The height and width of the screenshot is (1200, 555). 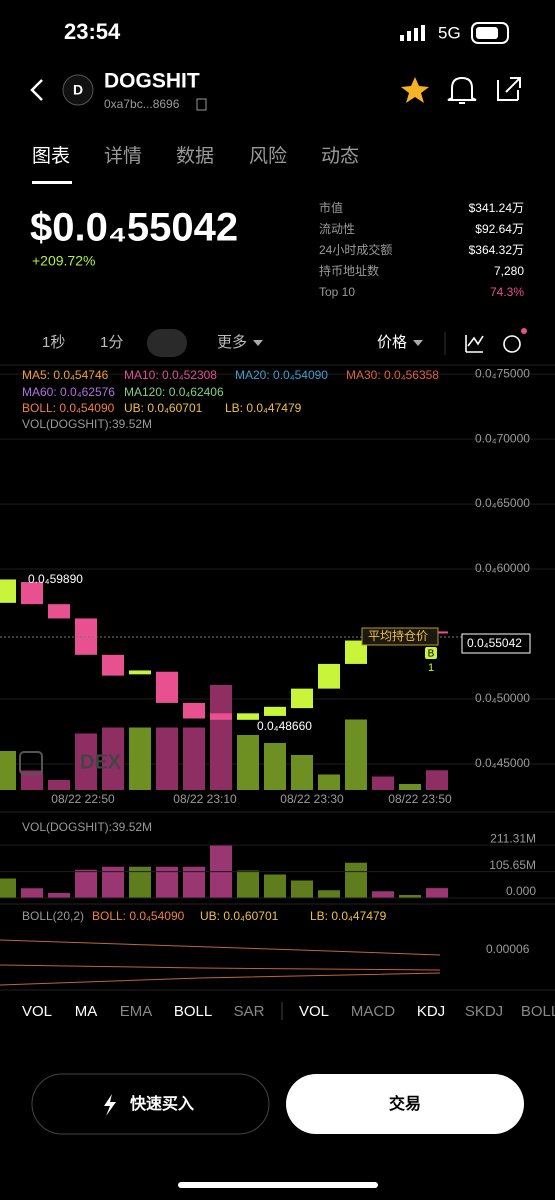 I want to click on stat-label: 持币地址数, so click(x=349, y=270).